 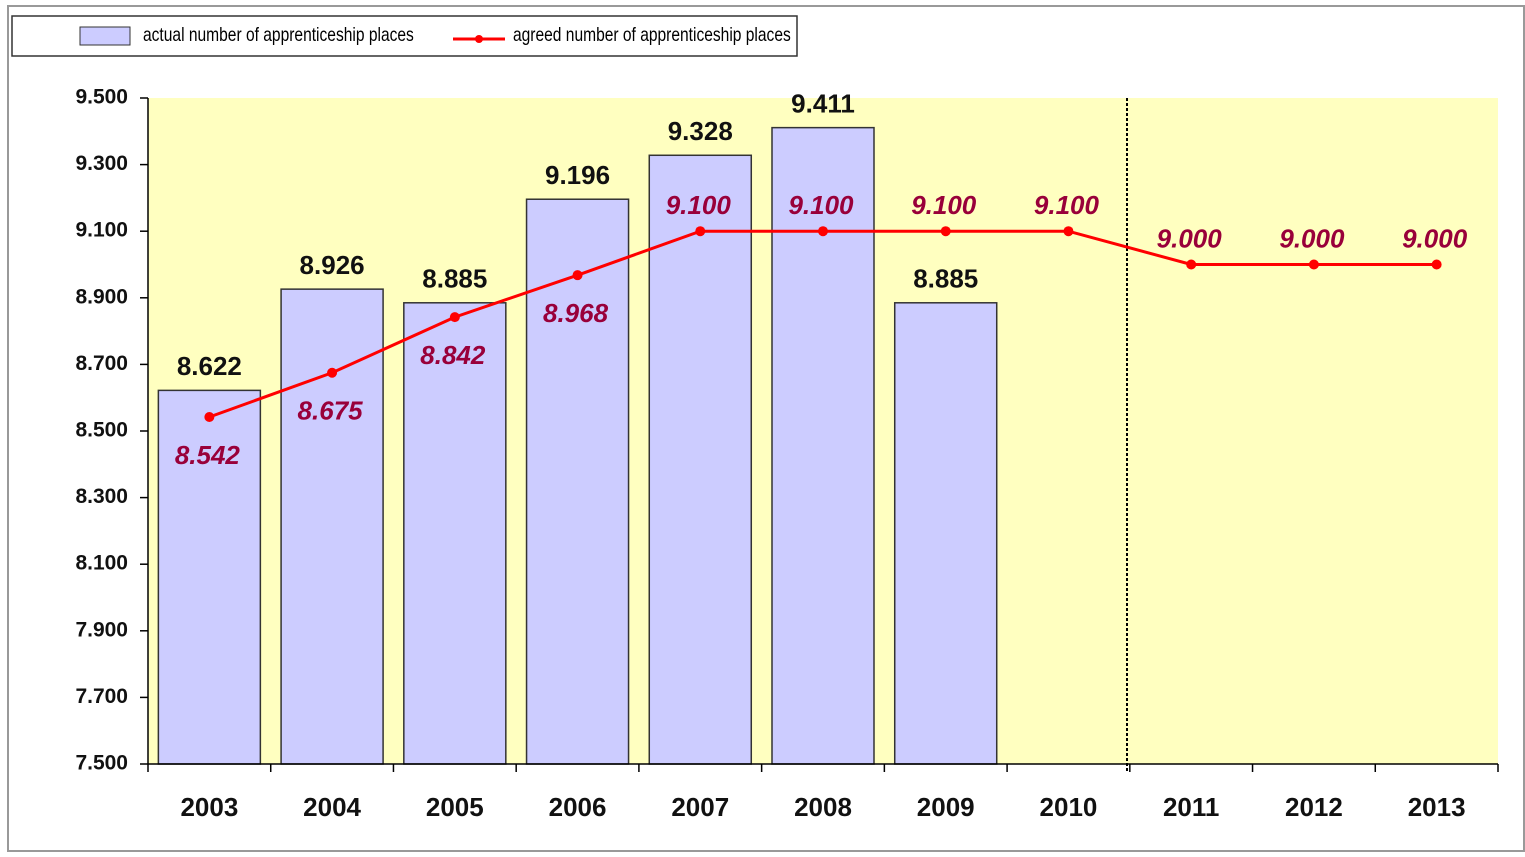 I want to click on x-tick-label: 2013, so click(x=1437, y=807).